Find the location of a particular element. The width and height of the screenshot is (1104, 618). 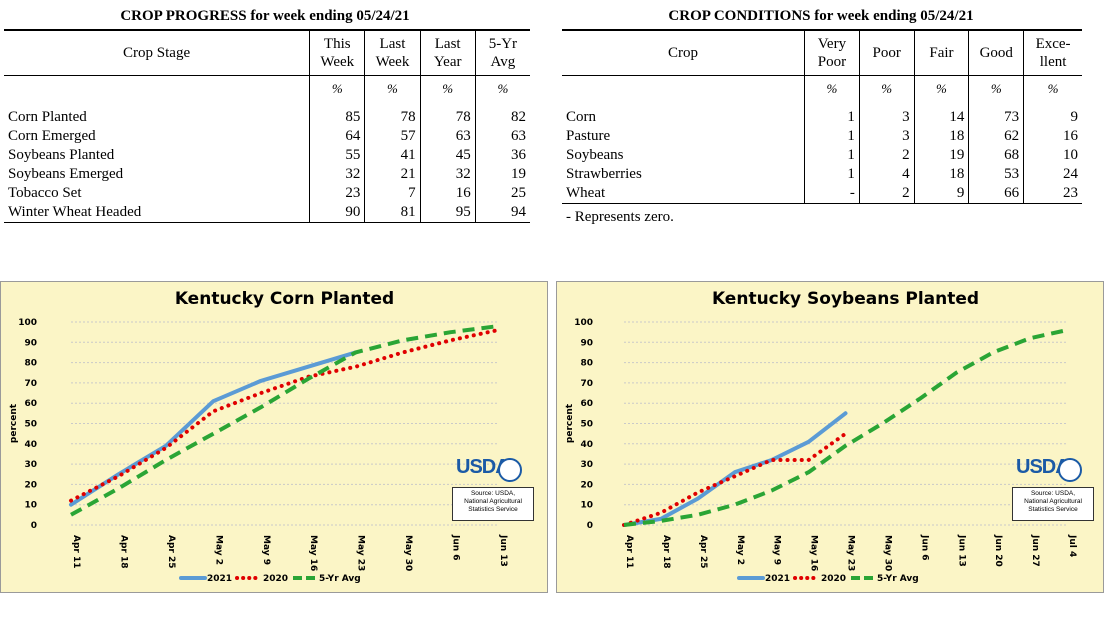

cell: 90 is located at coordinates (337, 213).